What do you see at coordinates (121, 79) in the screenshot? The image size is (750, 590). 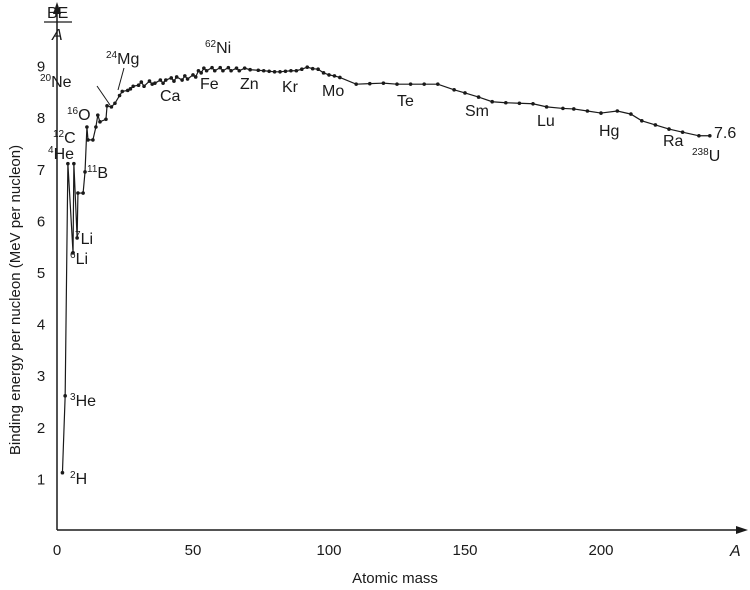 I see `mg-leader-line` at bounding box center [121, 79].